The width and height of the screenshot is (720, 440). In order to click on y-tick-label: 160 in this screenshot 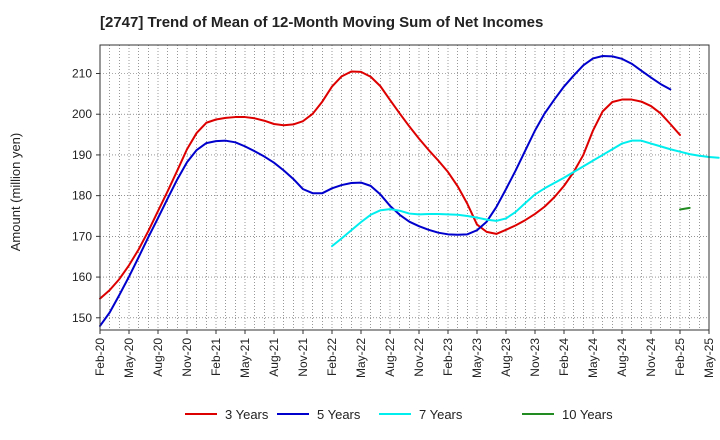, I will do `click(82, 277)`.